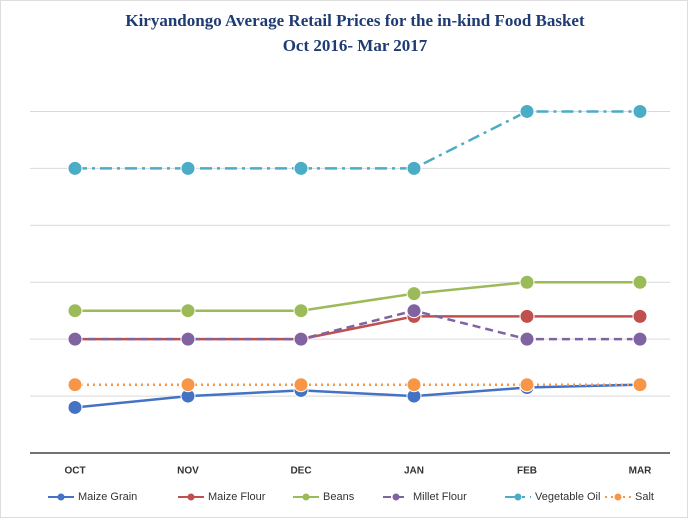  I want to click on legend-label: Salt, so click(644, 497).